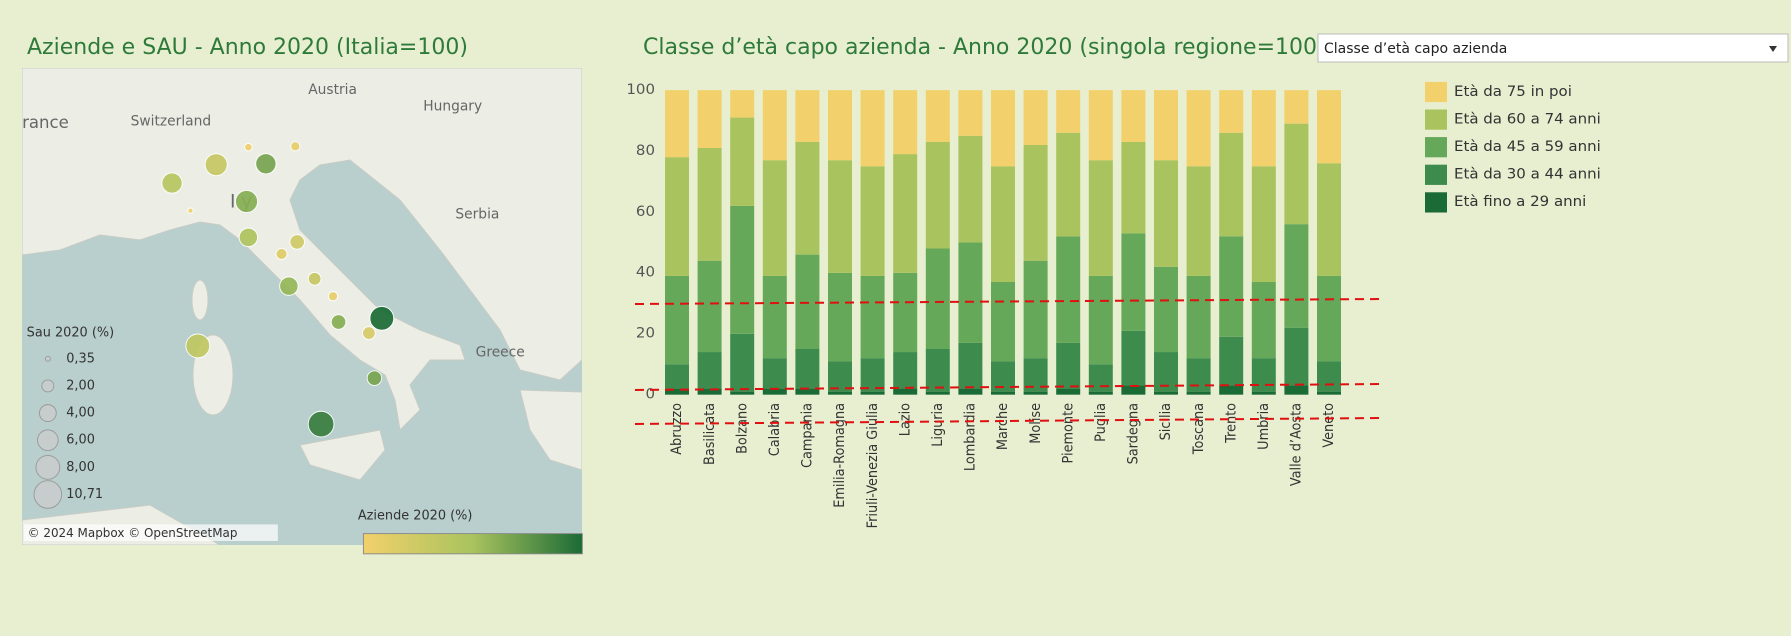 This screenshot has height=636, width=1791. I want to click on size-legend-label: 2,00, so click(80, 385).